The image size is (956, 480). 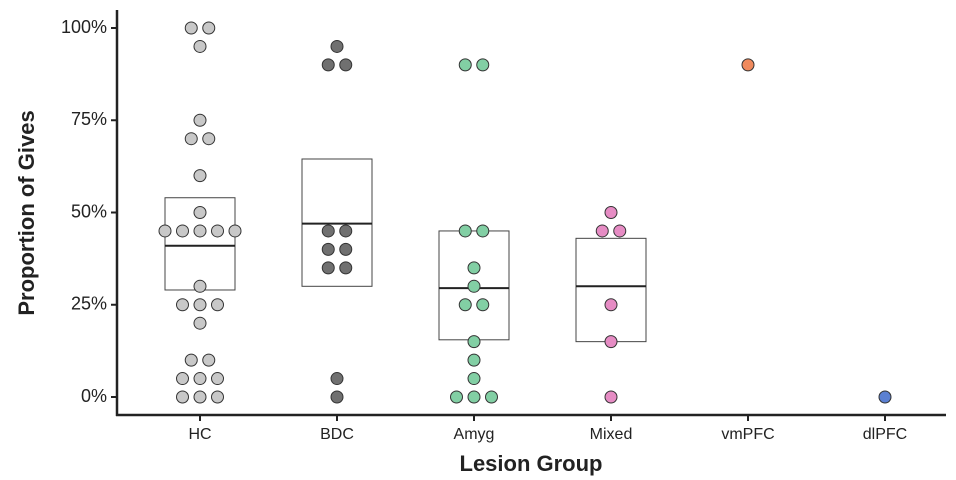 I want to click on y-axis-title: Proportion of Gives, so click(x=26, y=212).